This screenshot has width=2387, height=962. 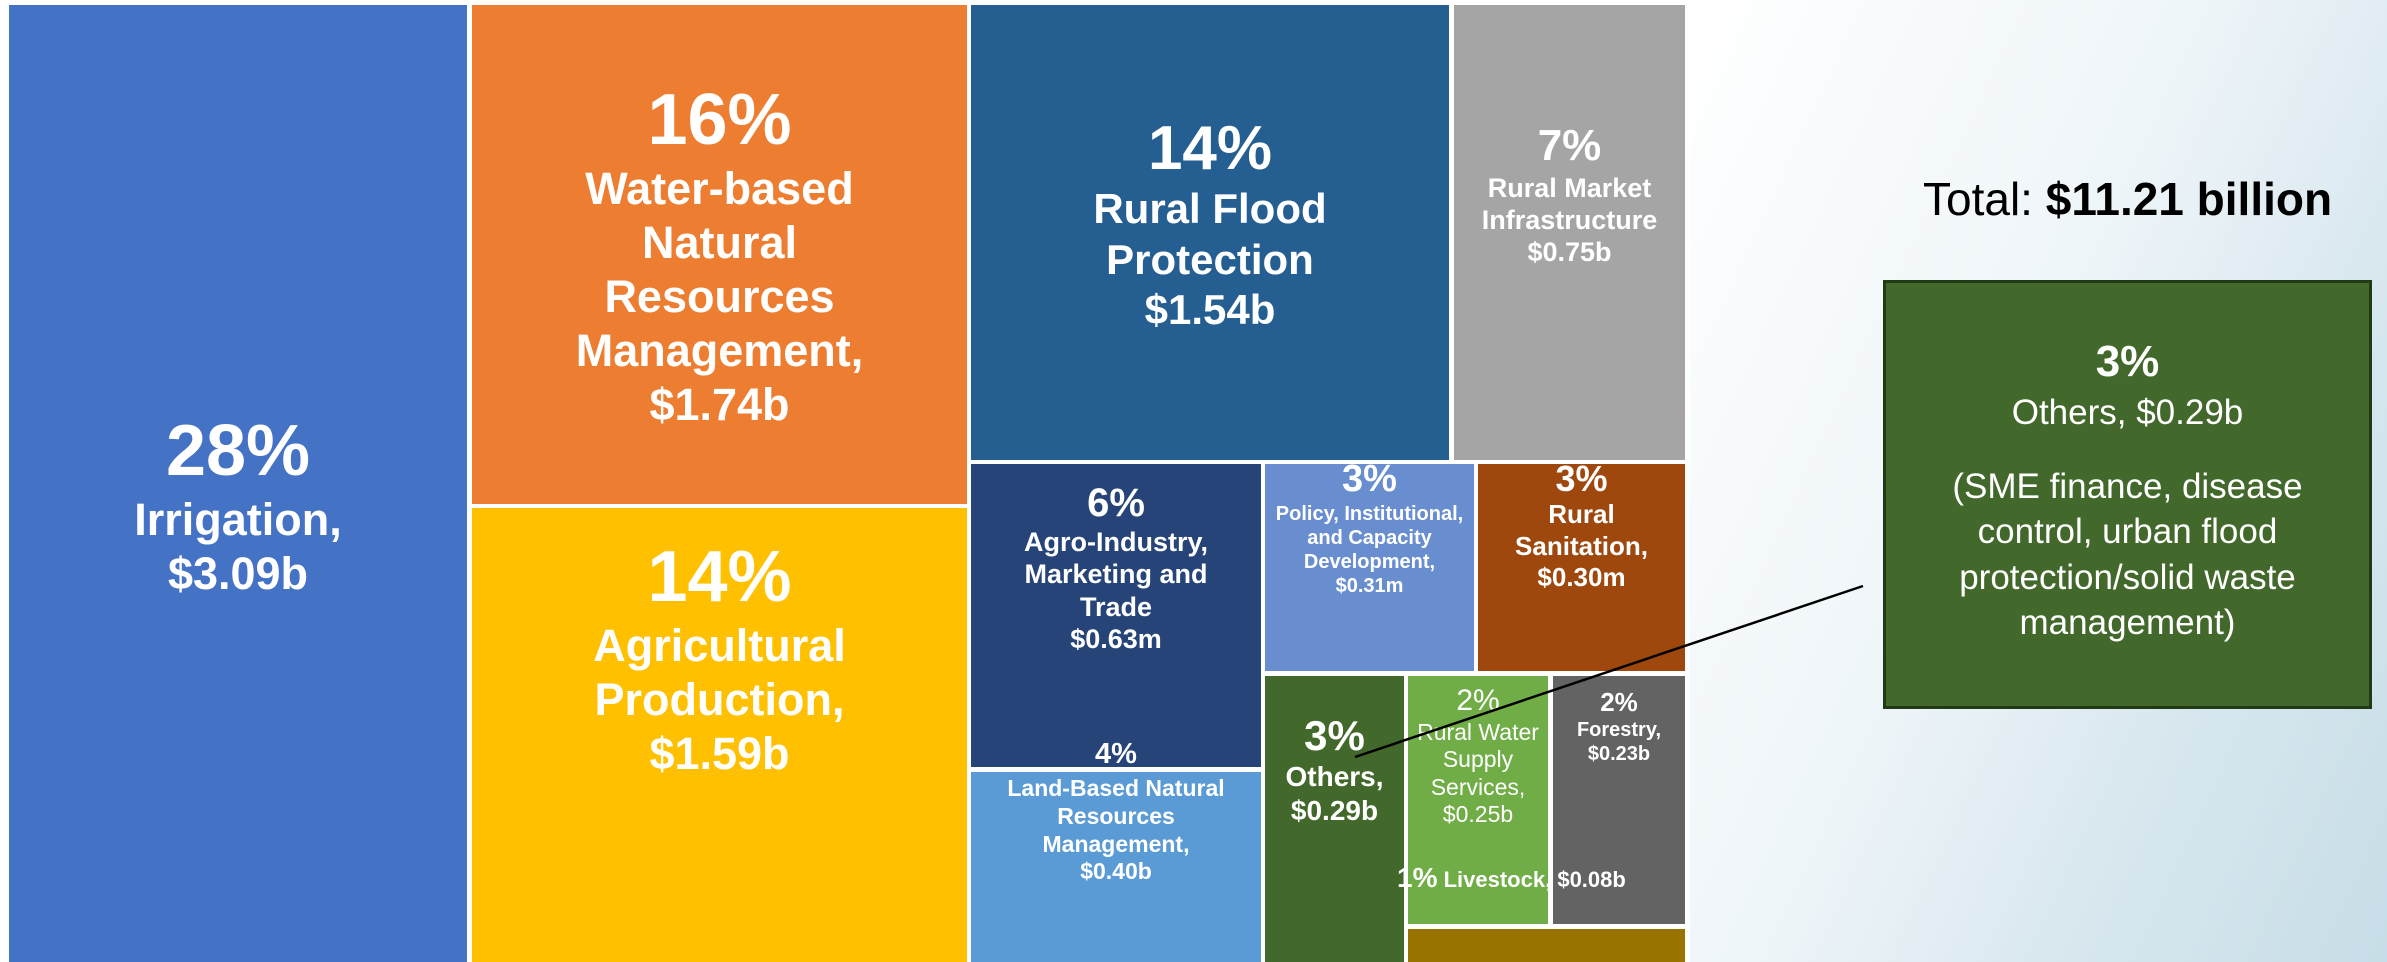 I want to click on tile-name: Others,, so click(x=1334, y=777).